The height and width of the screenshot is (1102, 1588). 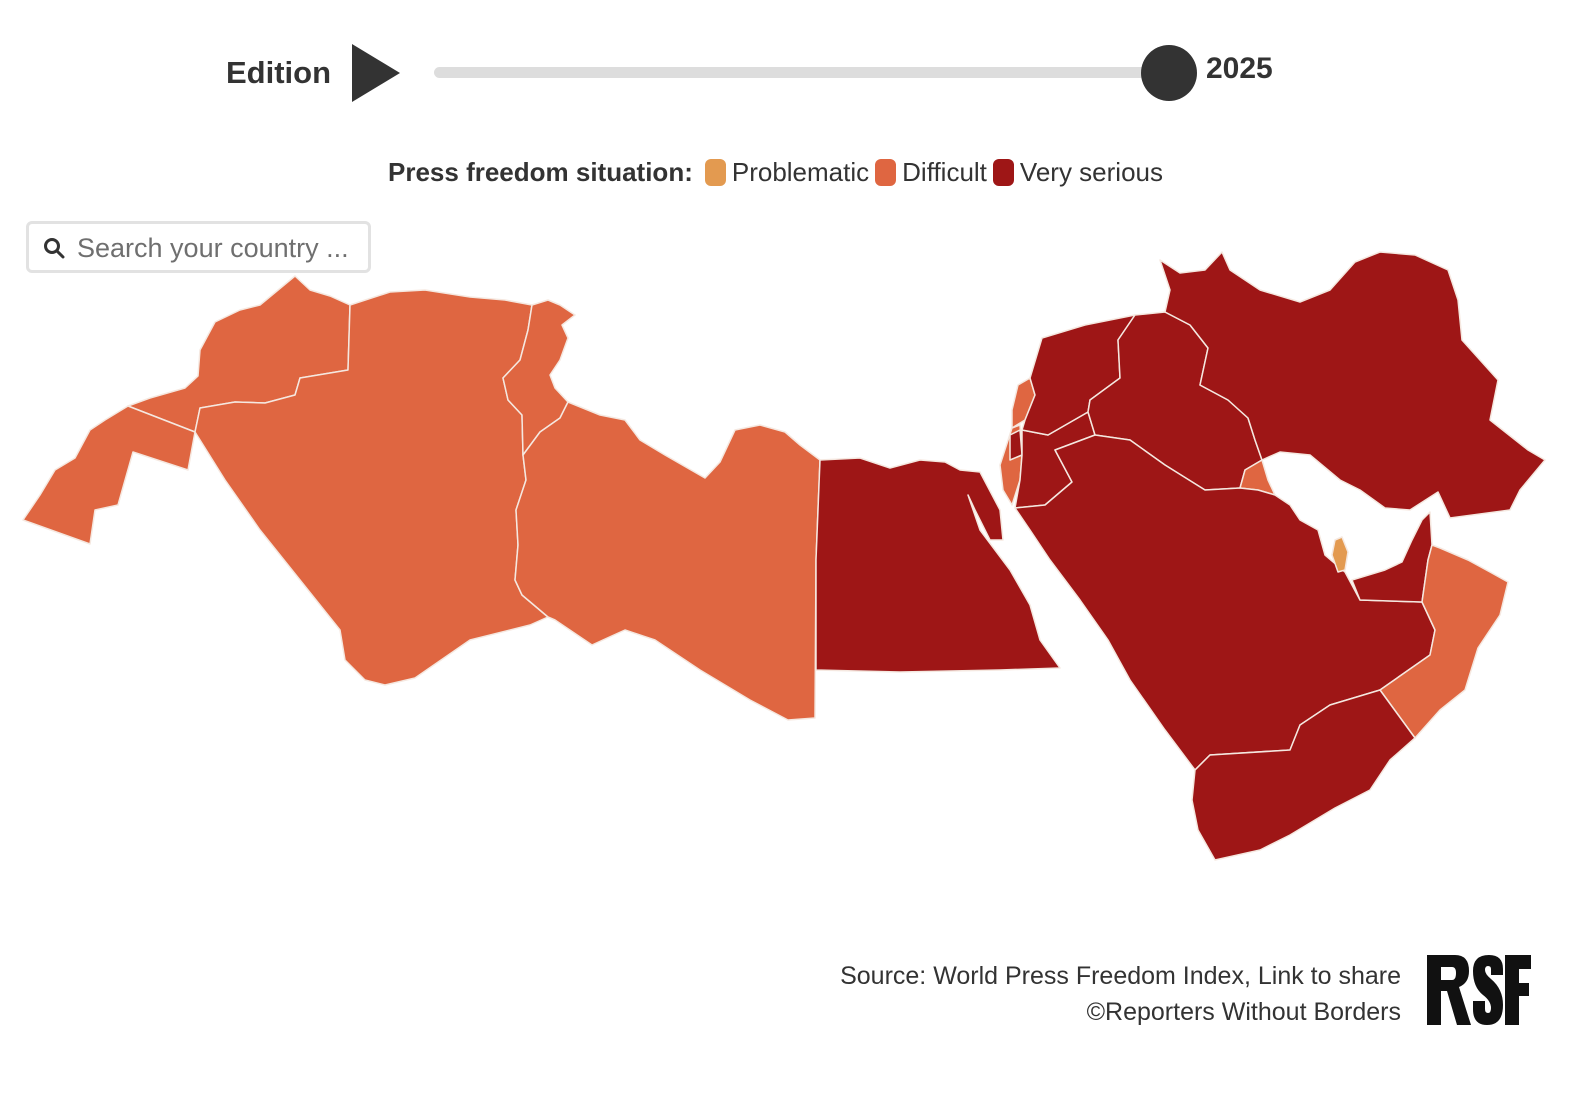 I want to click on rsf-logo, so click(x=1479, y=990).